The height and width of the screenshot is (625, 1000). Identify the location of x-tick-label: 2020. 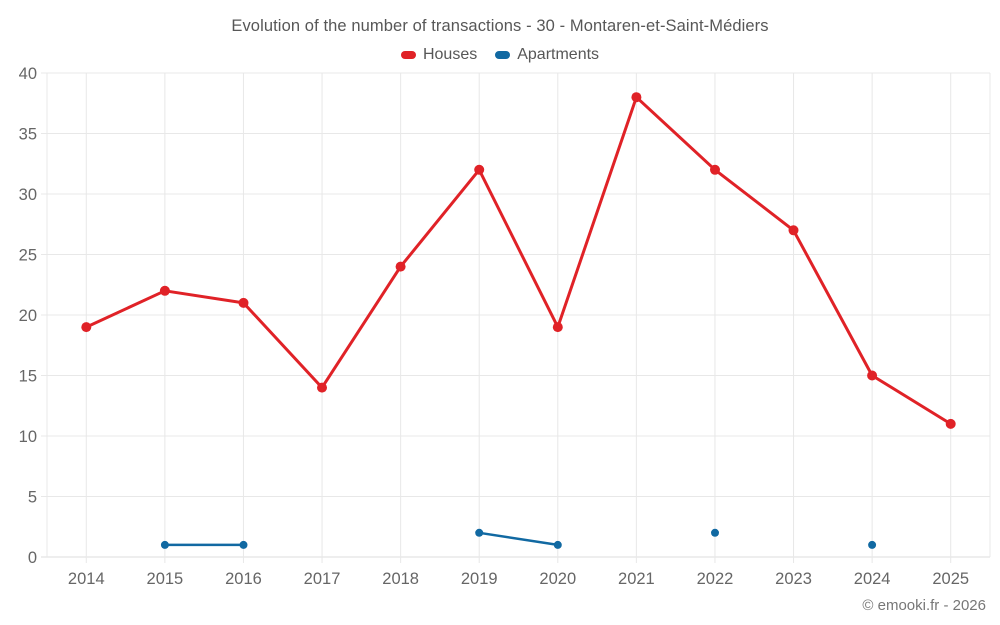
(557, 579).